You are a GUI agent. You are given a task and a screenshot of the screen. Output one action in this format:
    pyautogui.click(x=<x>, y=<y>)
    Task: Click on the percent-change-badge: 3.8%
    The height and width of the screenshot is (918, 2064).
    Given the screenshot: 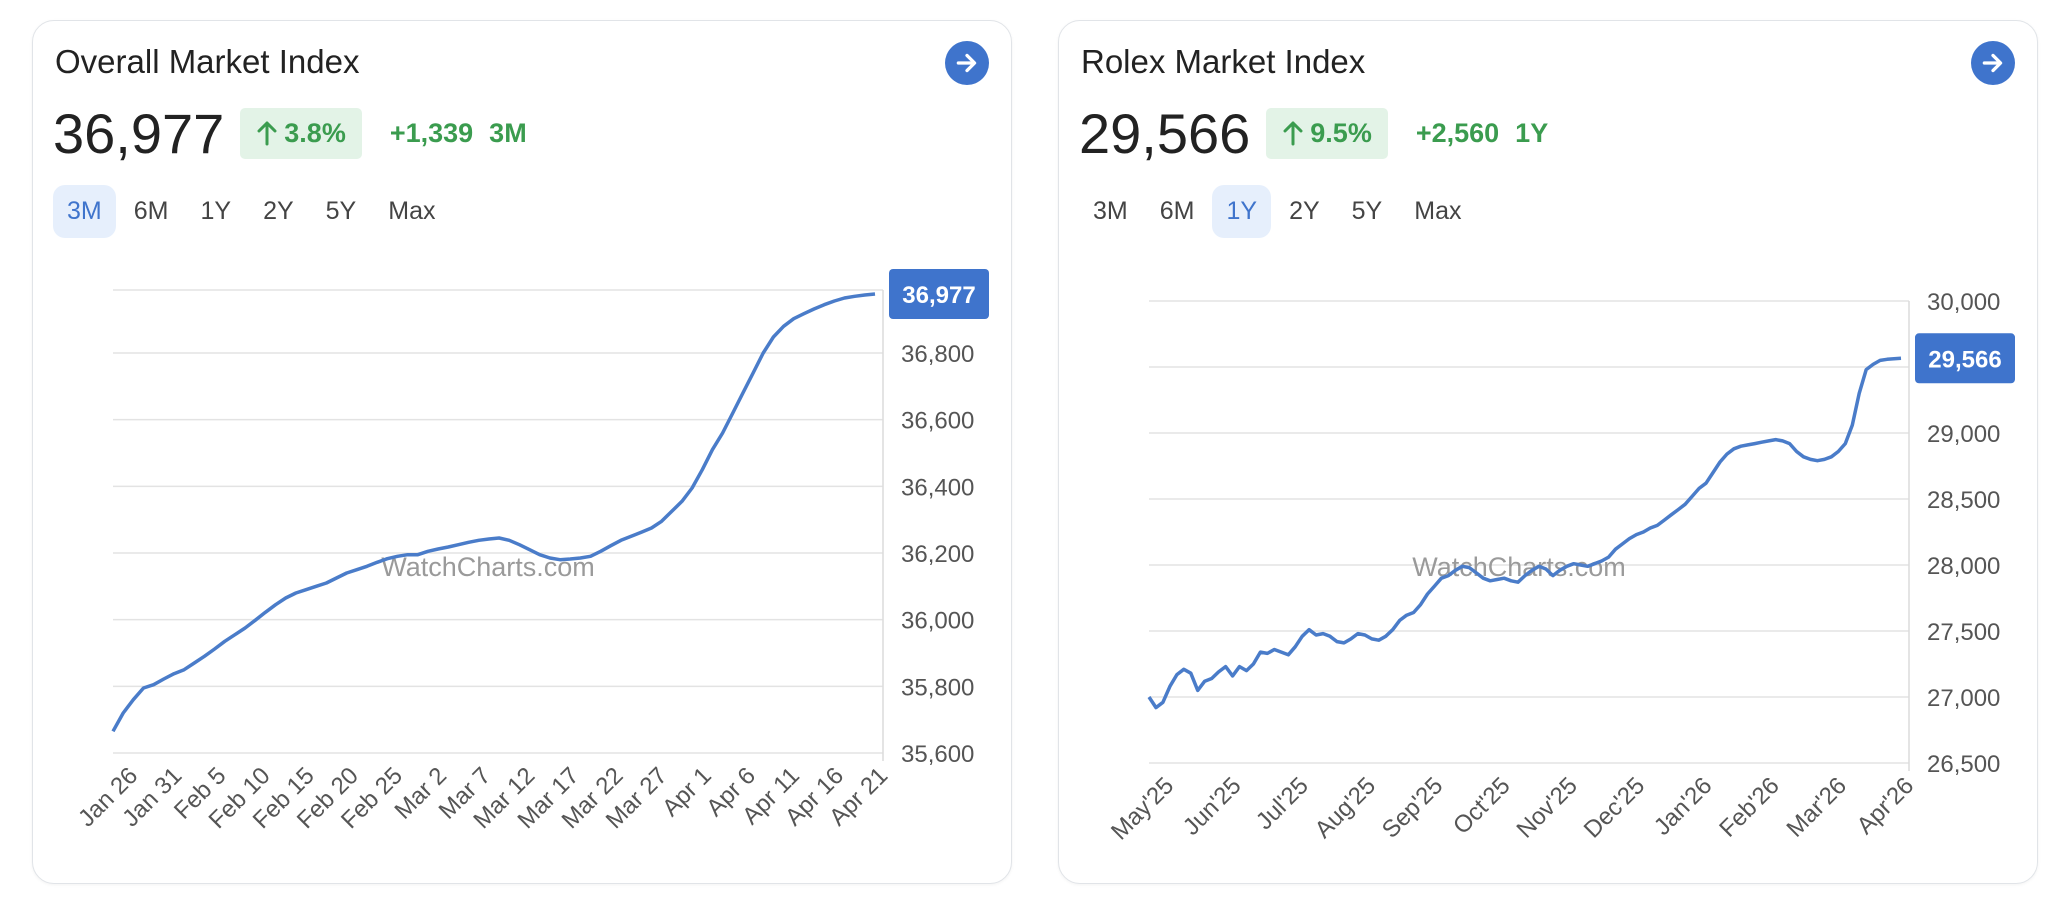 What is the action you would take?
    pyautogui.click(x=301, y=133)
    